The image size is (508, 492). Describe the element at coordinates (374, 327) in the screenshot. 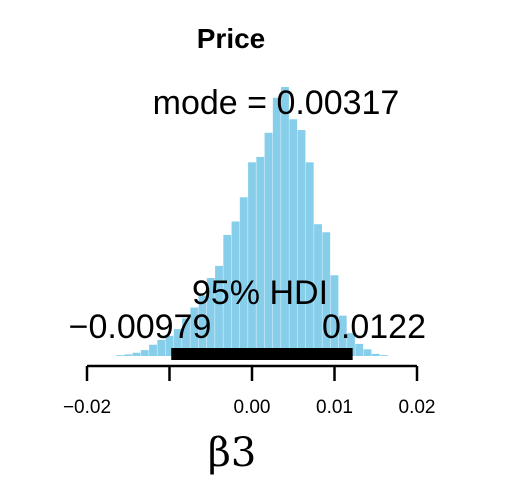

I see `hdi-high-value: 0.0122` at that location.